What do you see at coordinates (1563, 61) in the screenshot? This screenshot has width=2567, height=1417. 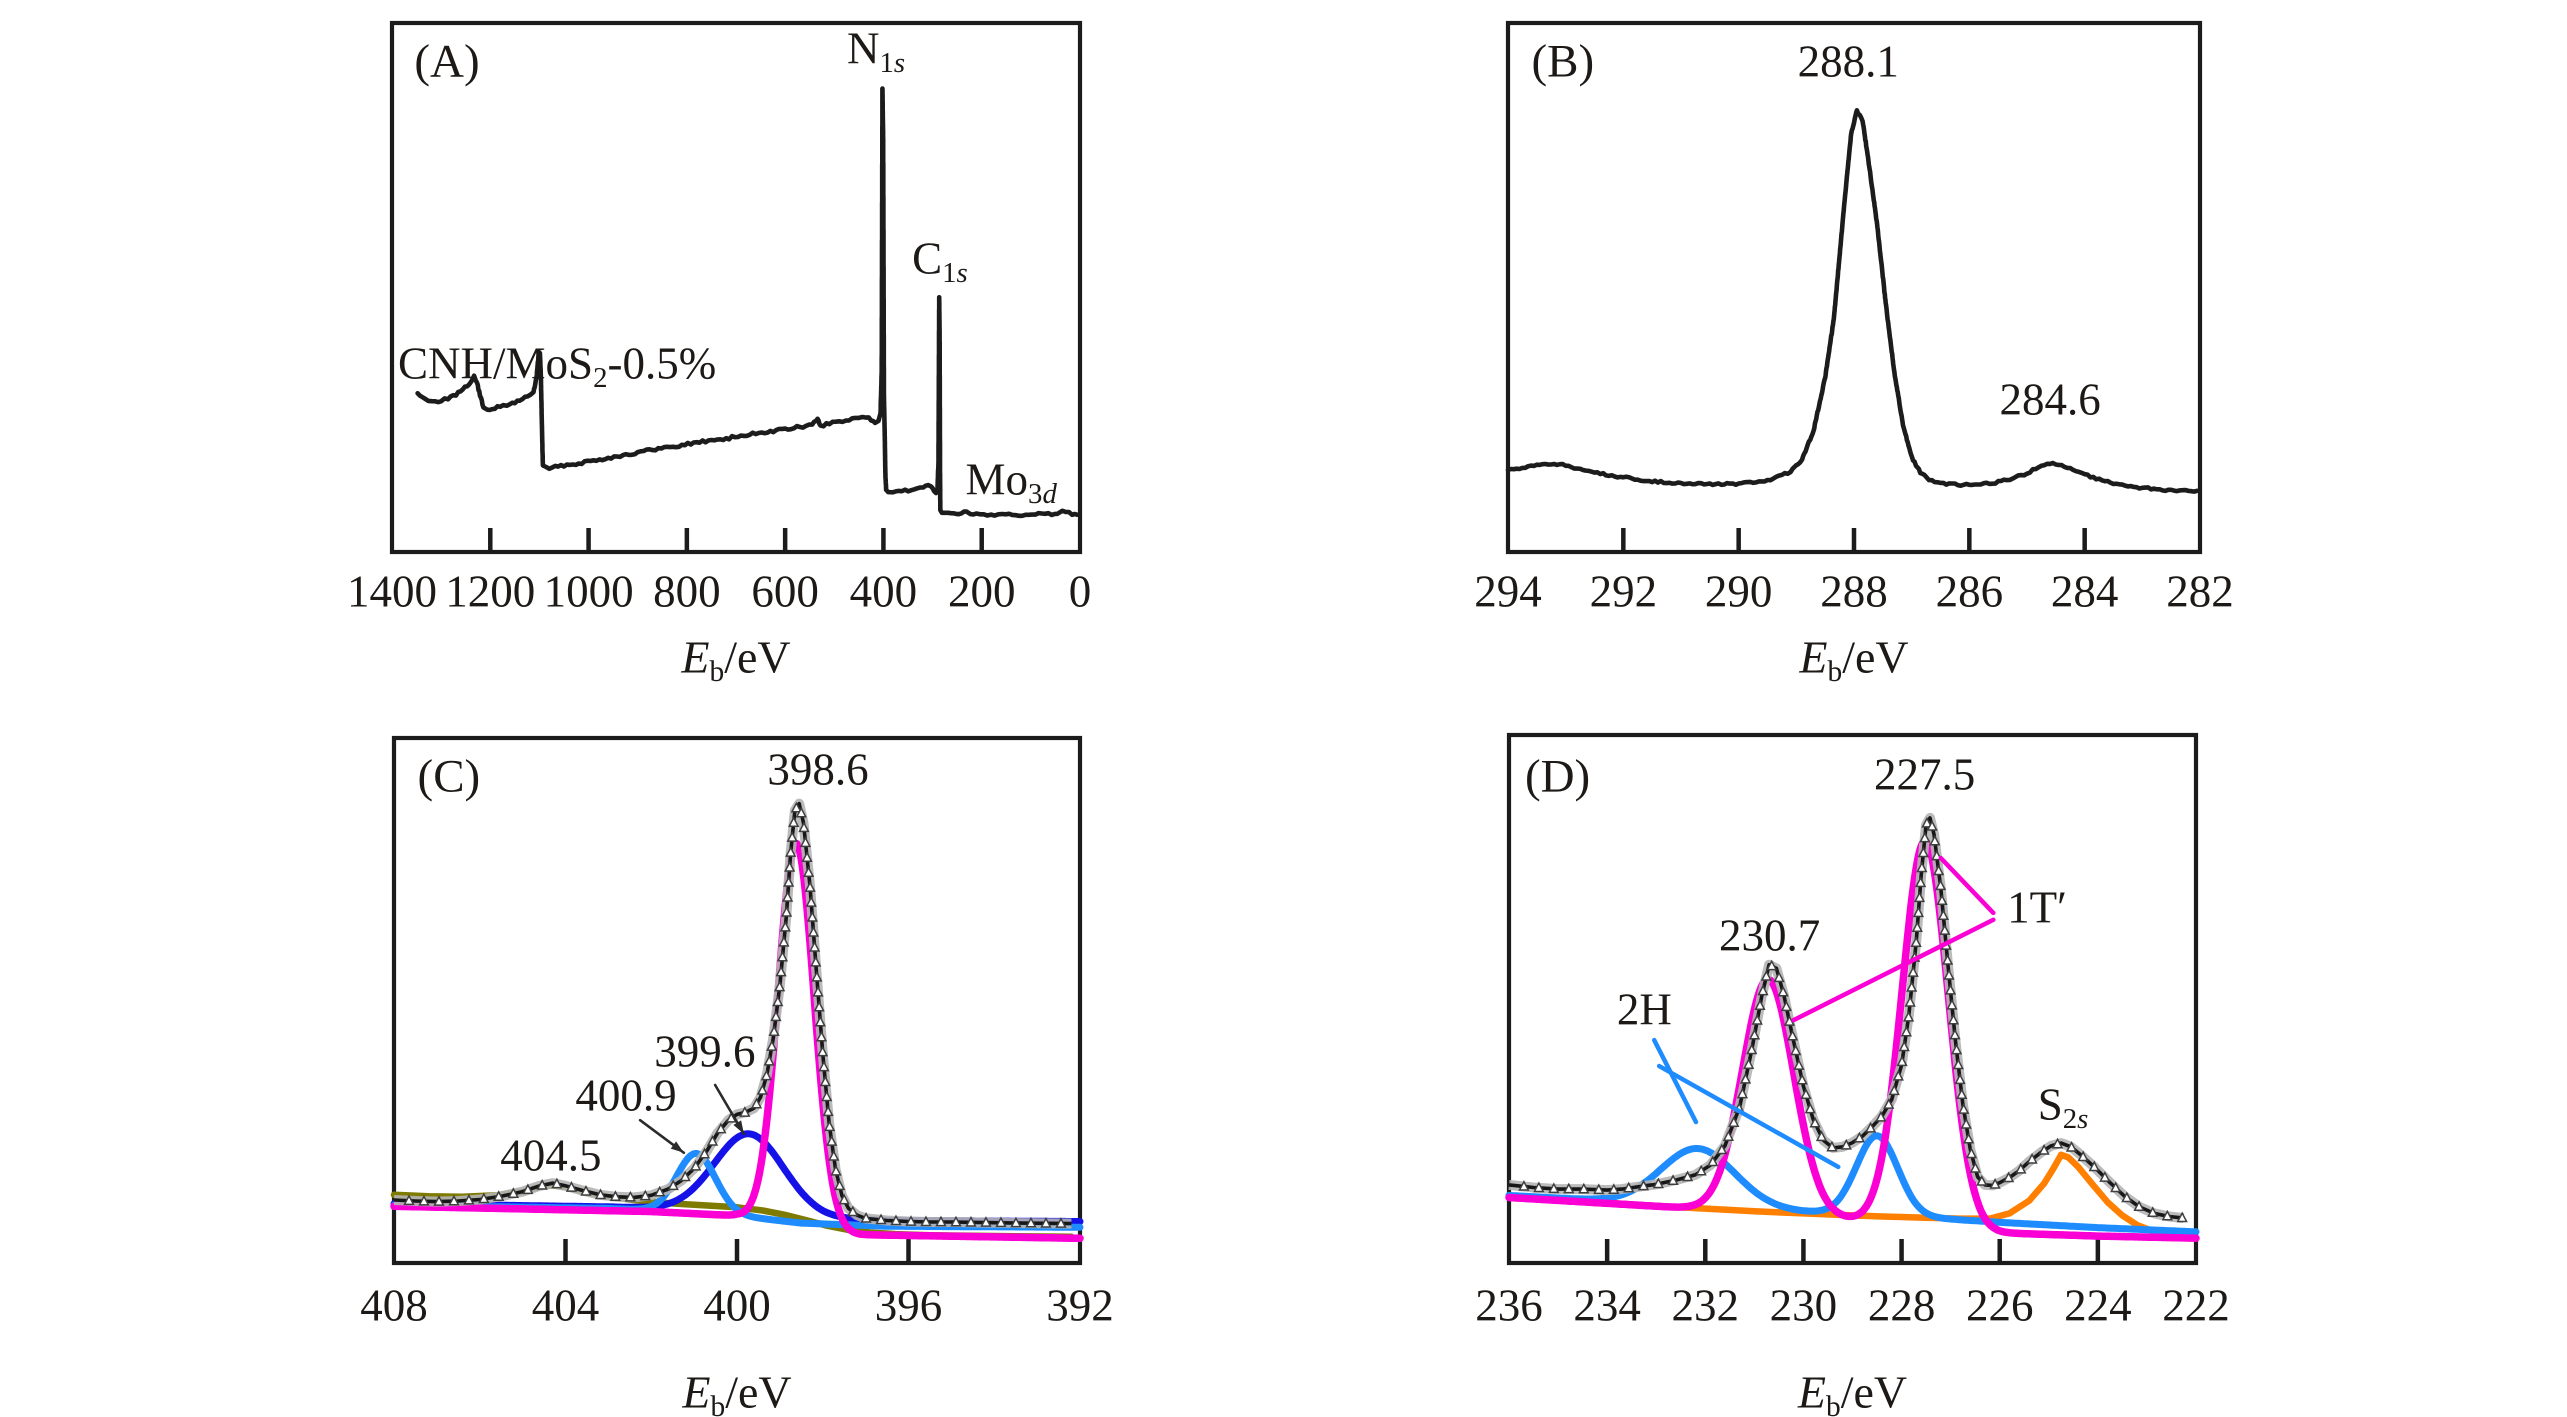 I see `panel-letter-B: (B)` at bounding box center [1563, 61].